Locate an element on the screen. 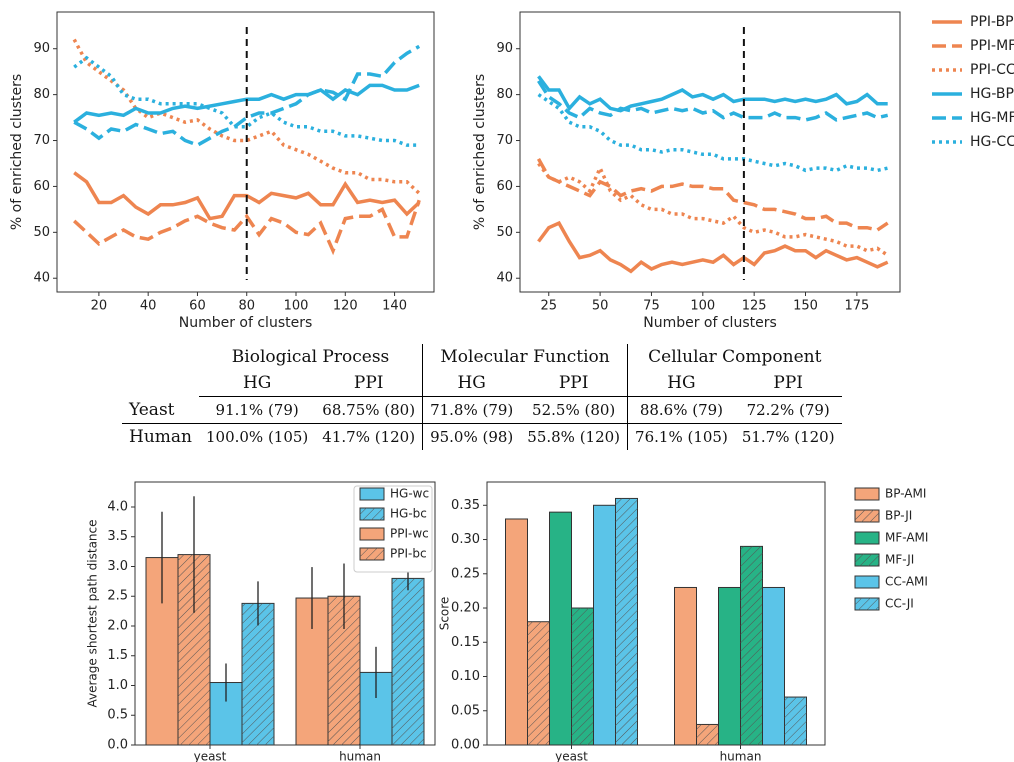 This screenshot has height=762, width=1014. legend-label: HG-MF is located at coordinates (992, 118).